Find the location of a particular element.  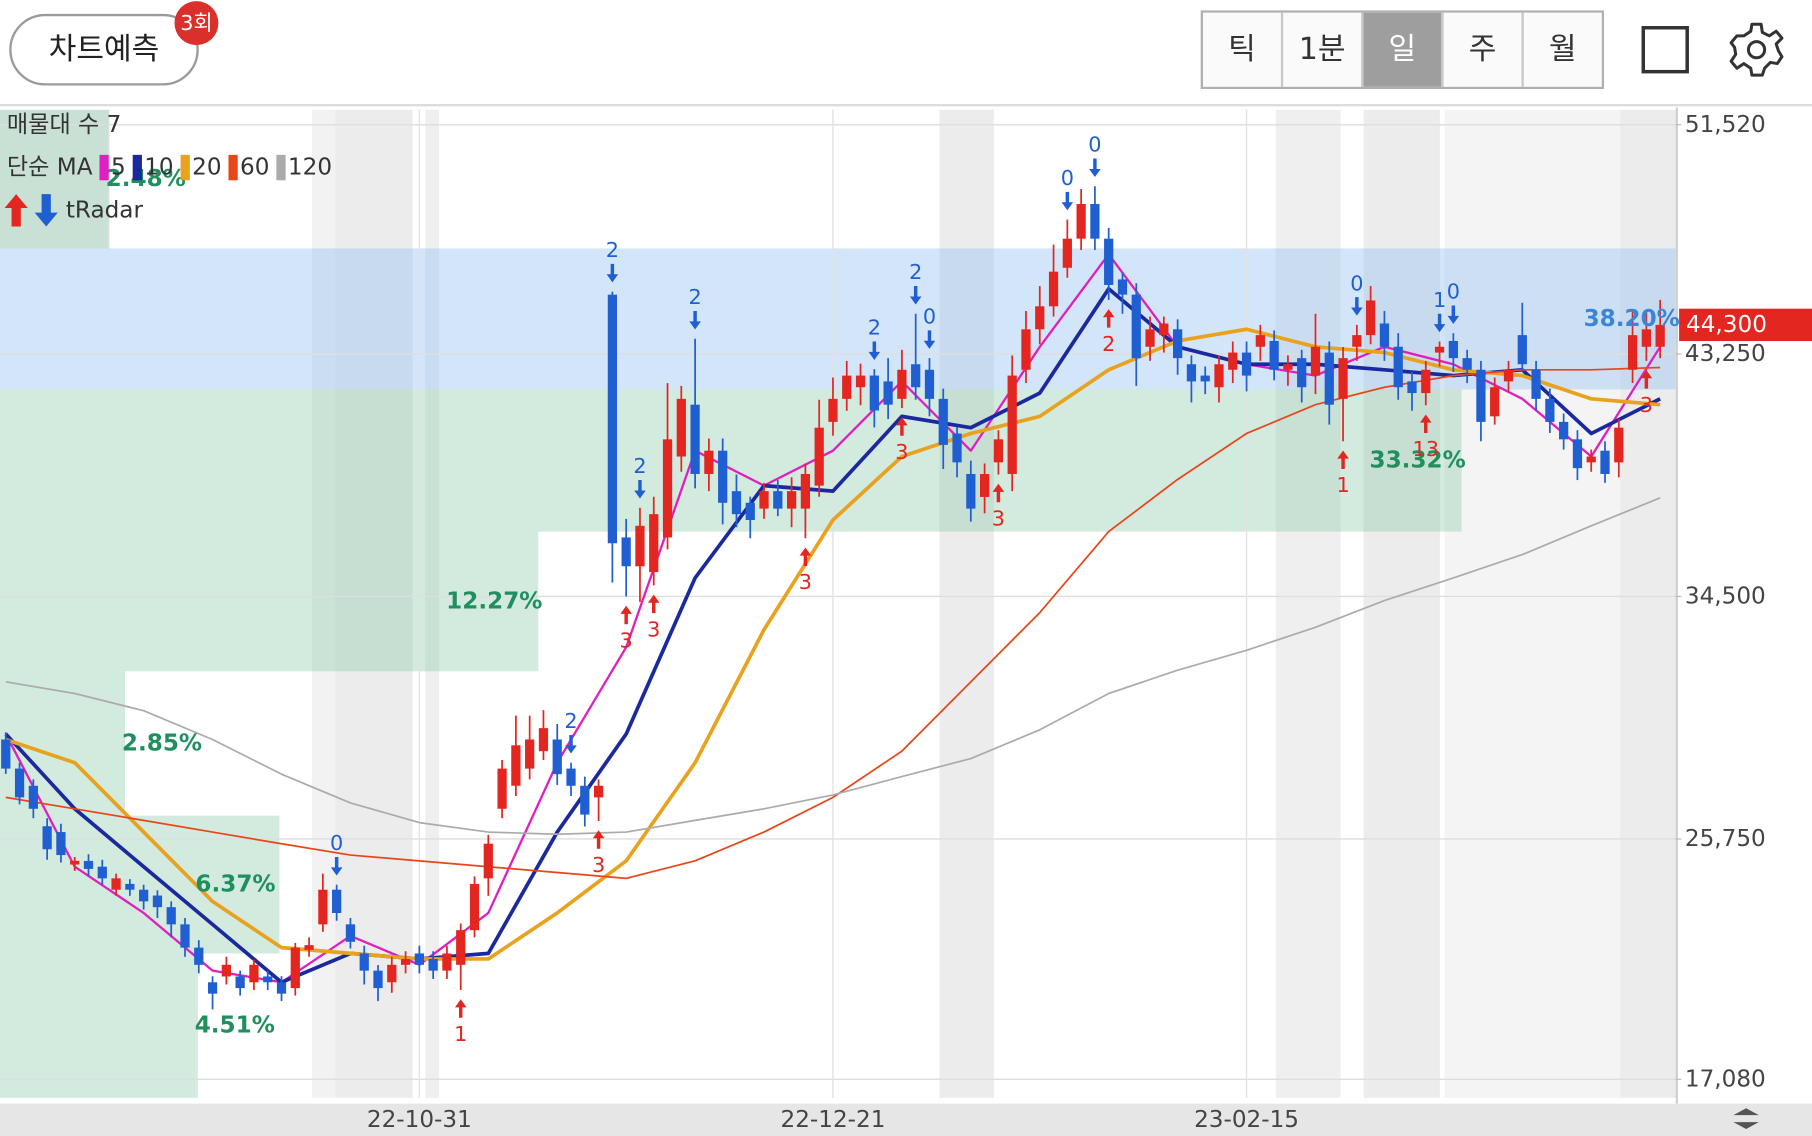

gear-outline is located at coordinates (1756, 49).